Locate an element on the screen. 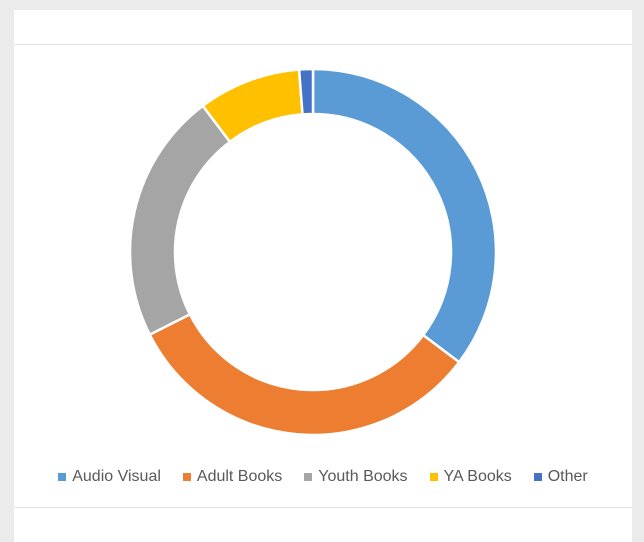  bottom-divider is located at coordinates (323, 507).